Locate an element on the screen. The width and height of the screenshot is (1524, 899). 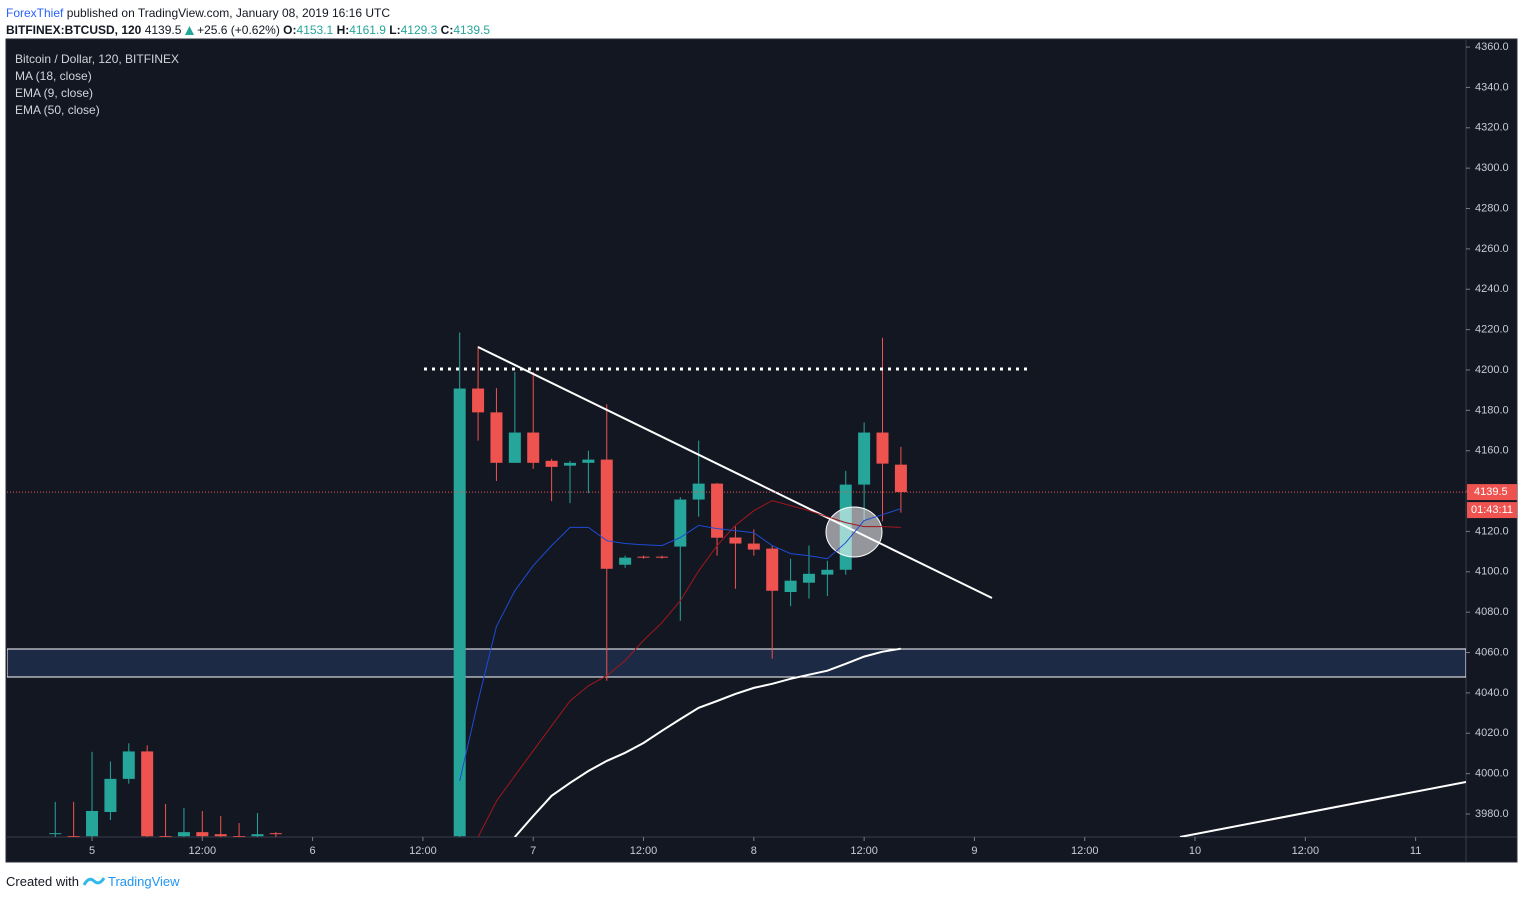
zone-drawing is located at coordinates (736, 663).